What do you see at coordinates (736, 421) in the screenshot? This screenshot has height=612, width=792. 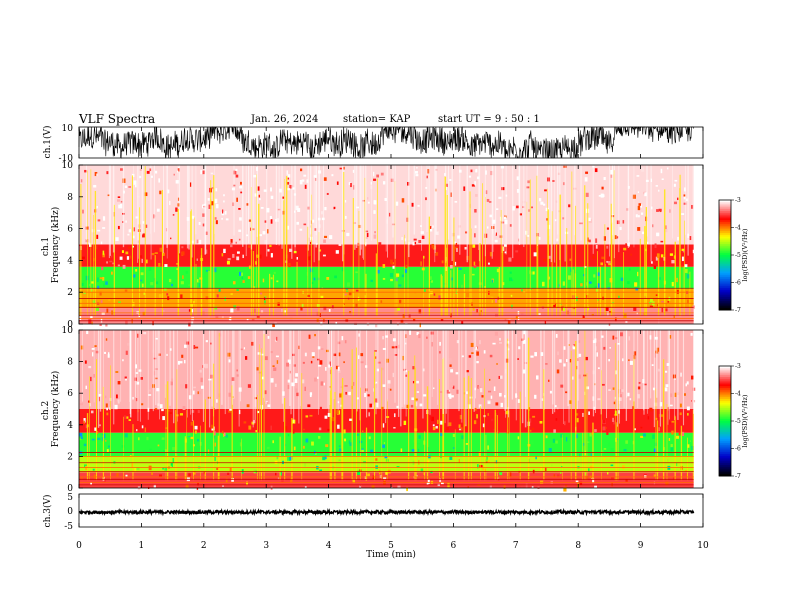 I see `ch2-colorbar-ticks: -3 -4 -5 -6 -7` at bounding box center [736, 421].